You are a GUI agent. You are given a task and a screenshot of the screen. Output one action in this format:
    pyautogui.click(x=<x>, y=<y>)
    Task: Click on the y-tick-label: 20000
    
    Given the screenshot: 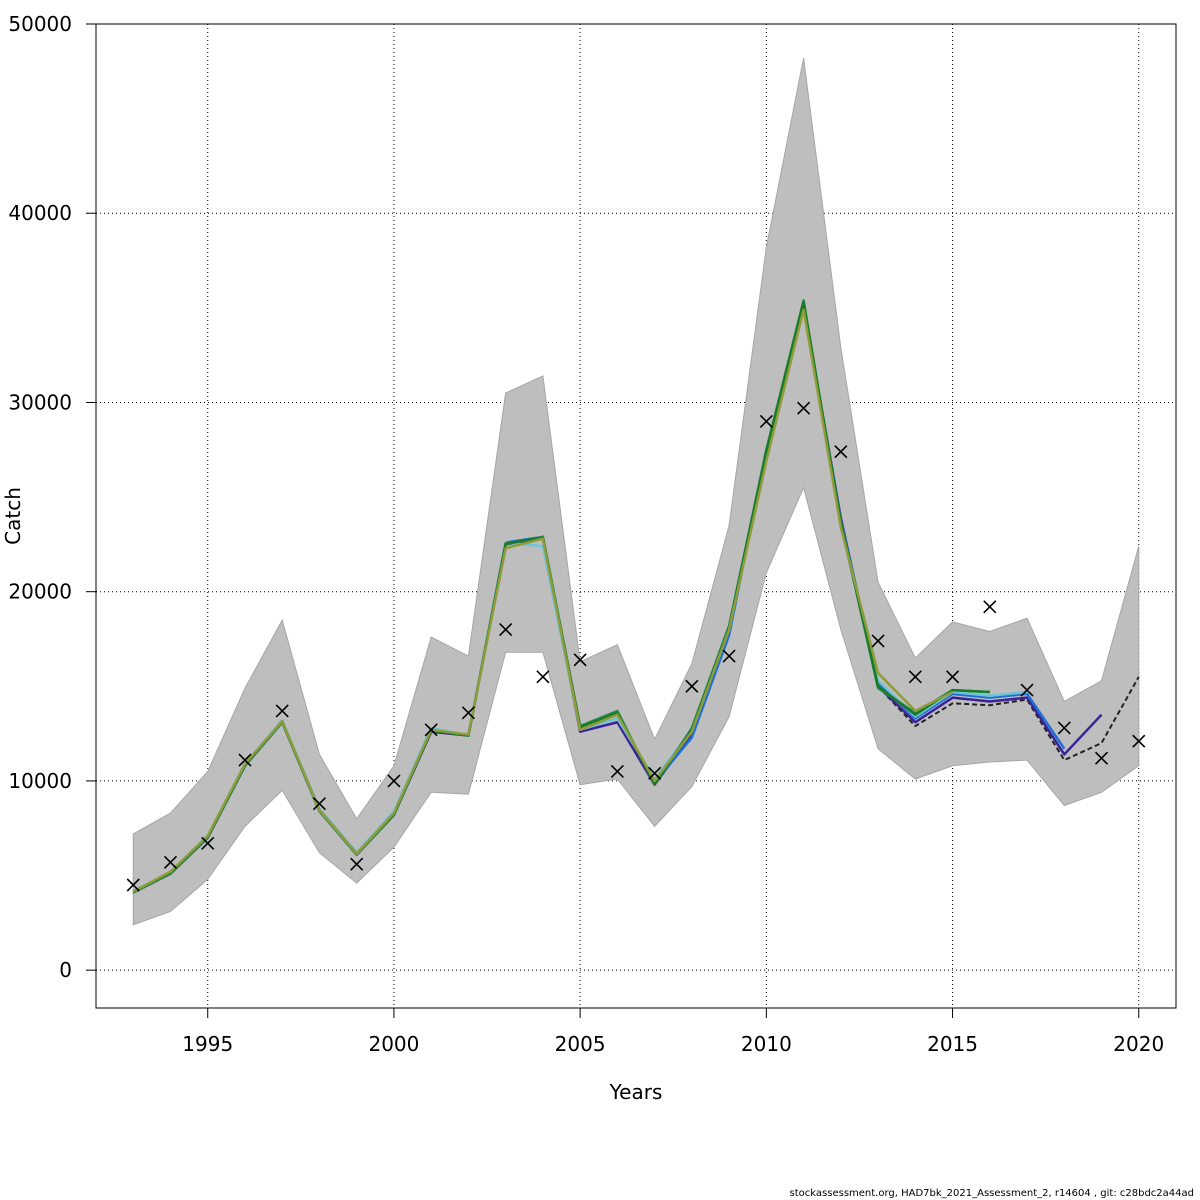 What is the action you would take?
    pyautogui.click(x=40, y=592)
    